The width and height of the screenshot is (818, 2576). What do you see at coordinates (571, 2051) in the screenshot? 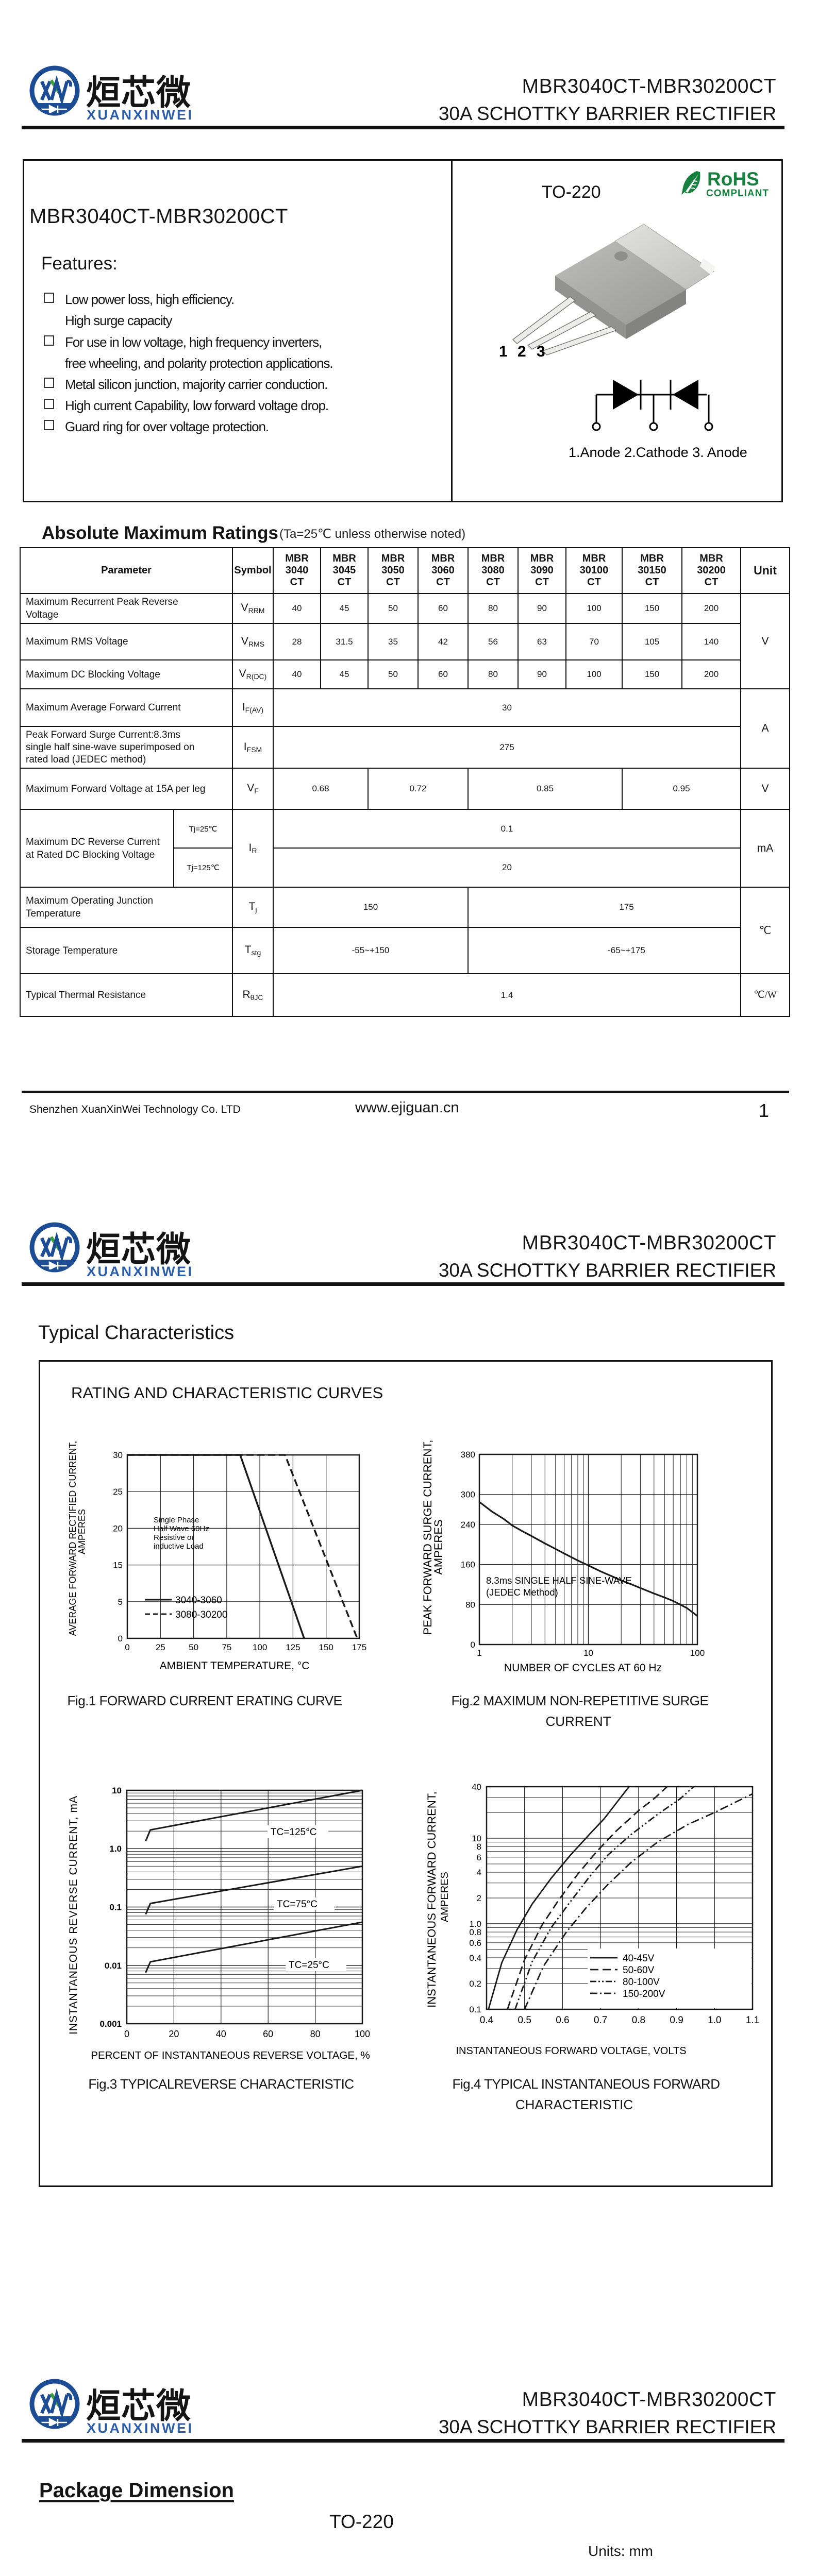
I see `svg-text:INSTANTANEOUS FORWARD VOLTAGE,: INSTANTANEOUS FORWARD VOLTAGE, VOLTS` at bounding box center [571, 2051].